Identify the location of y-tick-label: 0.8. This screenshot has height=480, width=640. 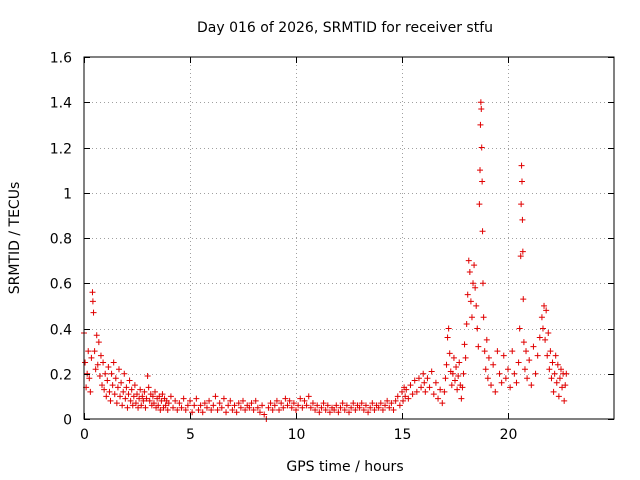
(61, 240).